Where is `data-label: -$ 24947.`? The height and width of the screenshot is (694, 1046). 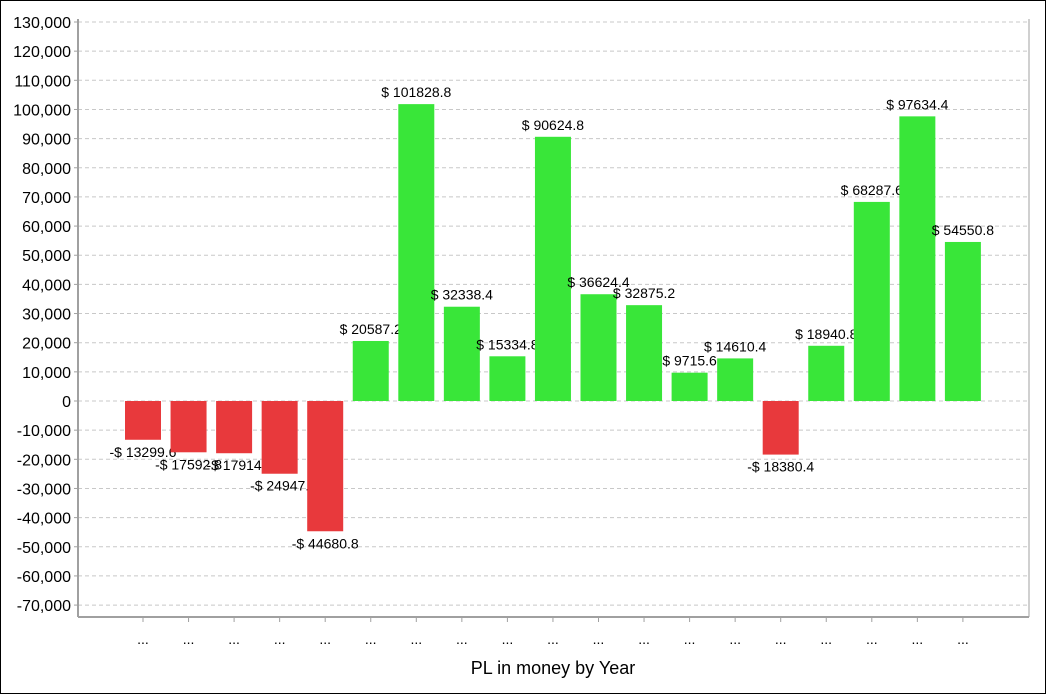 data-label: -$ 24947. is located at coordinates (279, 486).